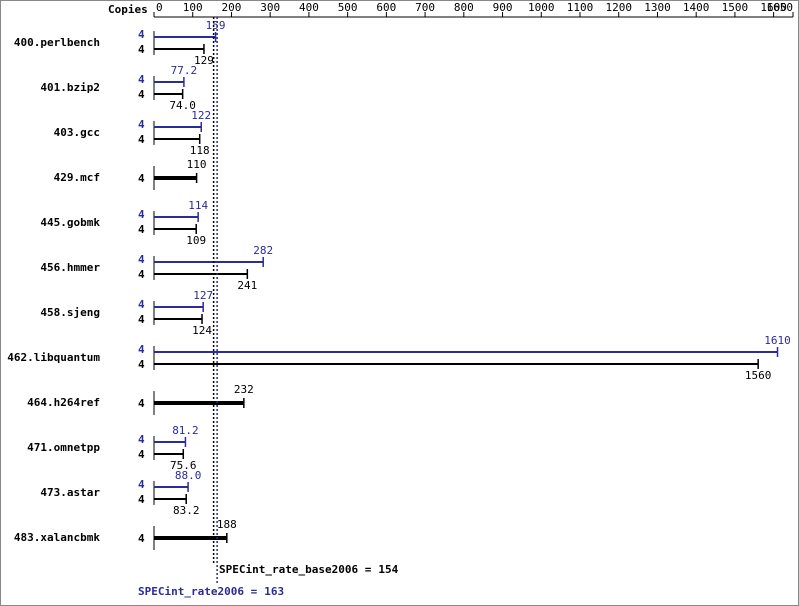  Describe the element at coordinates (541, 7) in the screenshot. I see `x-tick-label: 1000` at that location.